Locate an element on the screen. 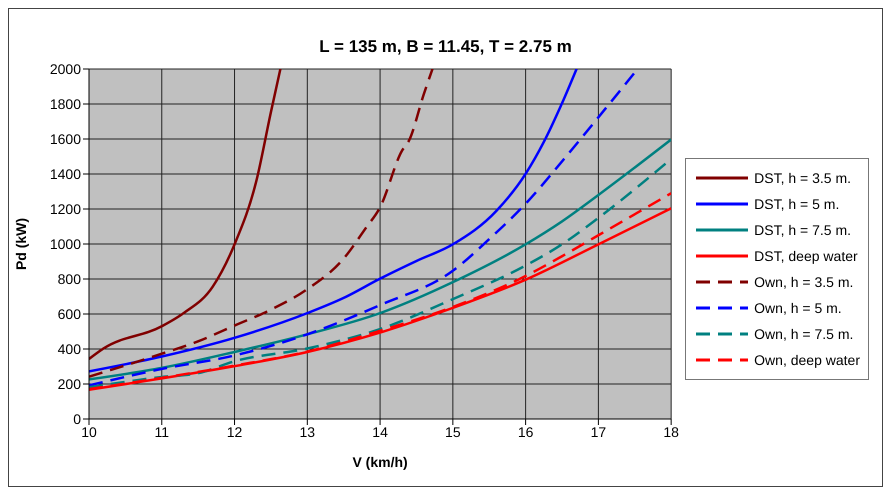 Image resolution: width=891 pixels, height=495 pixels. x-tick-label: 18 is located at coordinates (671, 432).